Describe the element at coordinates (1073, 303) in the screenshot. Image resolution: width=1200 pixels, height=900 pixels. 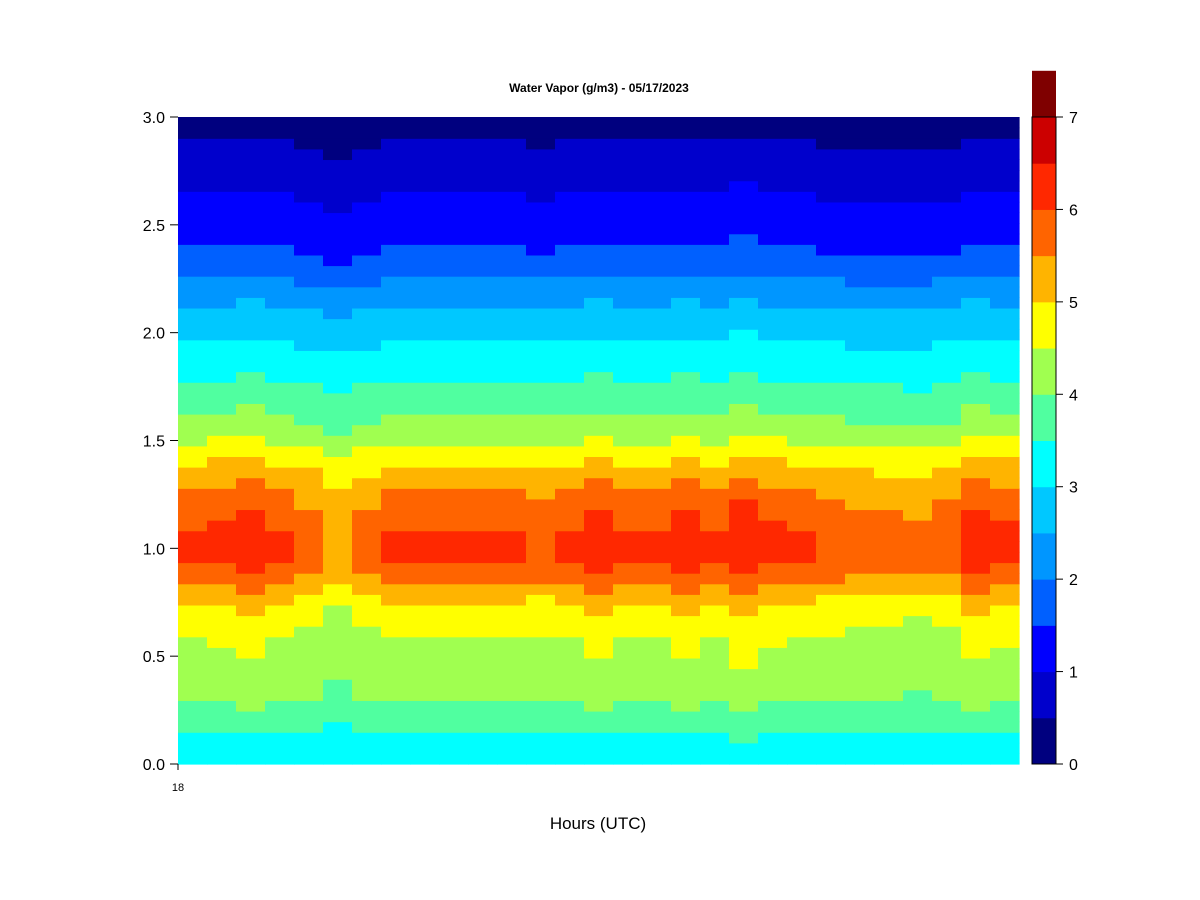
I see `colorbar-tick-label: 5` at that location.